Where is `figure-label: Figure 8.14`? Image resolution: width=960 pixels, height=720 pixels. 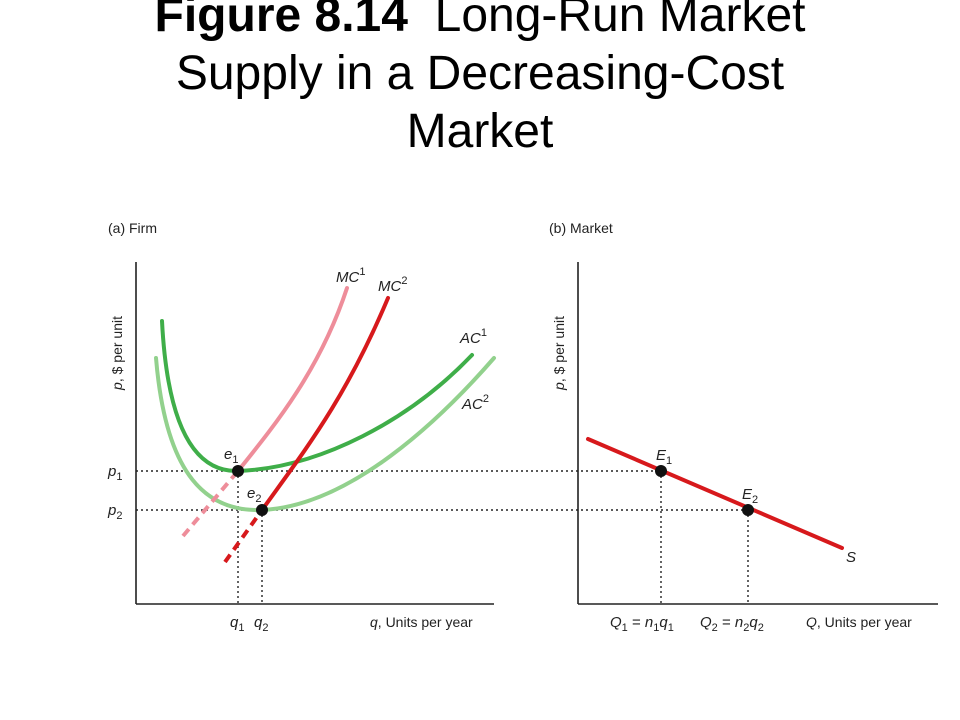
figure-label: Figure 8.14 is located at coordinates (281, 21).